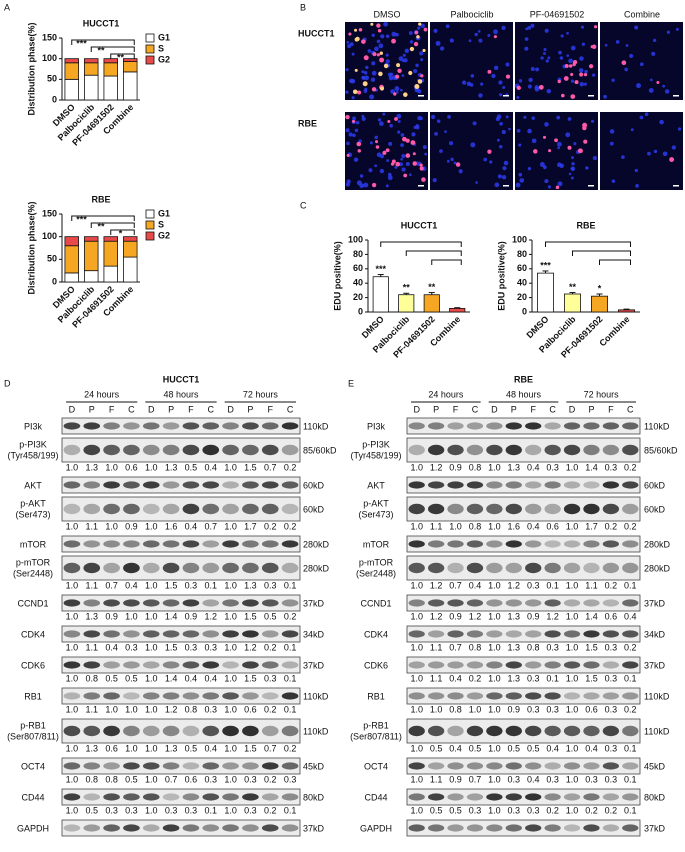 This screenshot has height=852, width=685. What do you see at coordinates (591, 585) in the screenshot?
I see `band-ratio: 1.1` at bounding box center [591, 585].